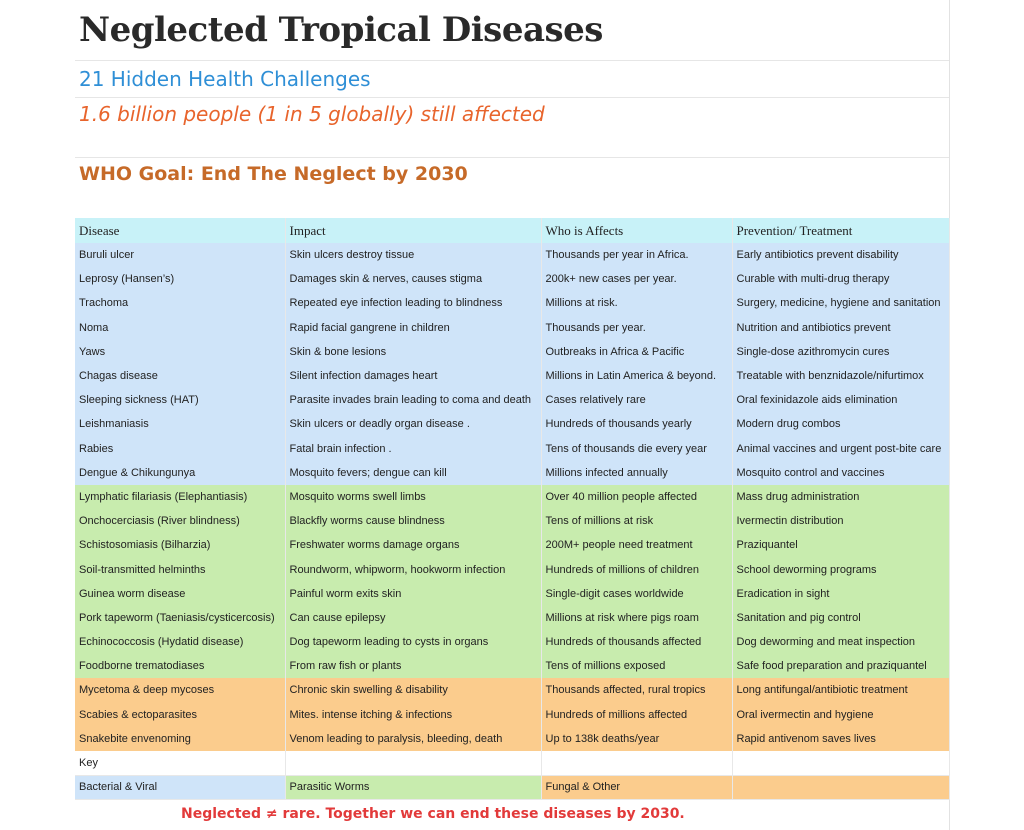  I want to click on cell-prevention: Treatable with benznidazole/nifurtimox, so click(841, 376).